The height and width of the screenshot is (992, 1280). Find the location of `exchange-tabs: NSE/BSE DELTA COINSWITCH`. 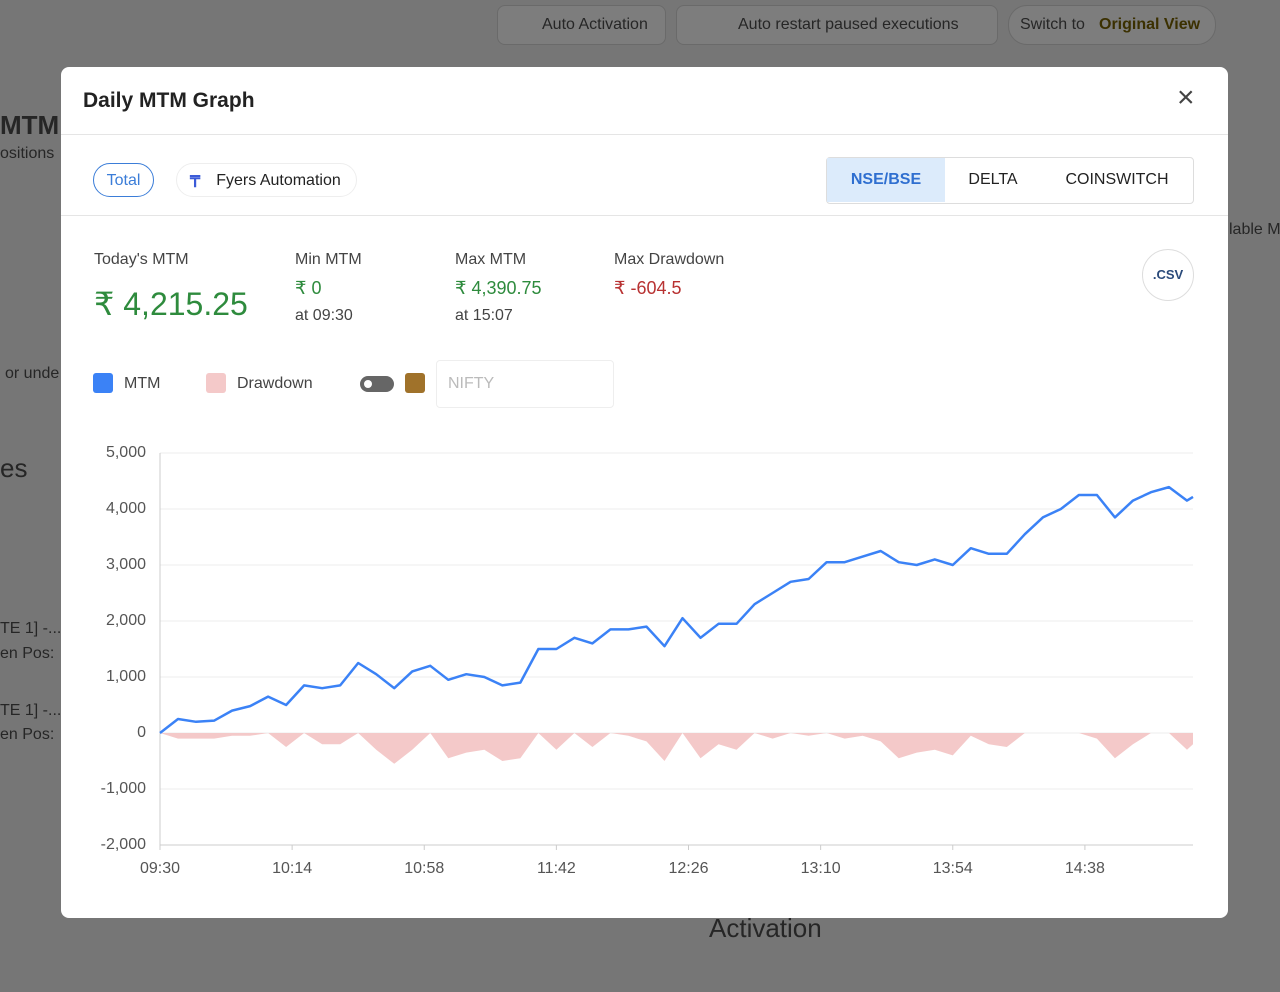

exchange-tabs: NSE/BSE DELTA COINSWITCH is located at coordinates (1010, 180).